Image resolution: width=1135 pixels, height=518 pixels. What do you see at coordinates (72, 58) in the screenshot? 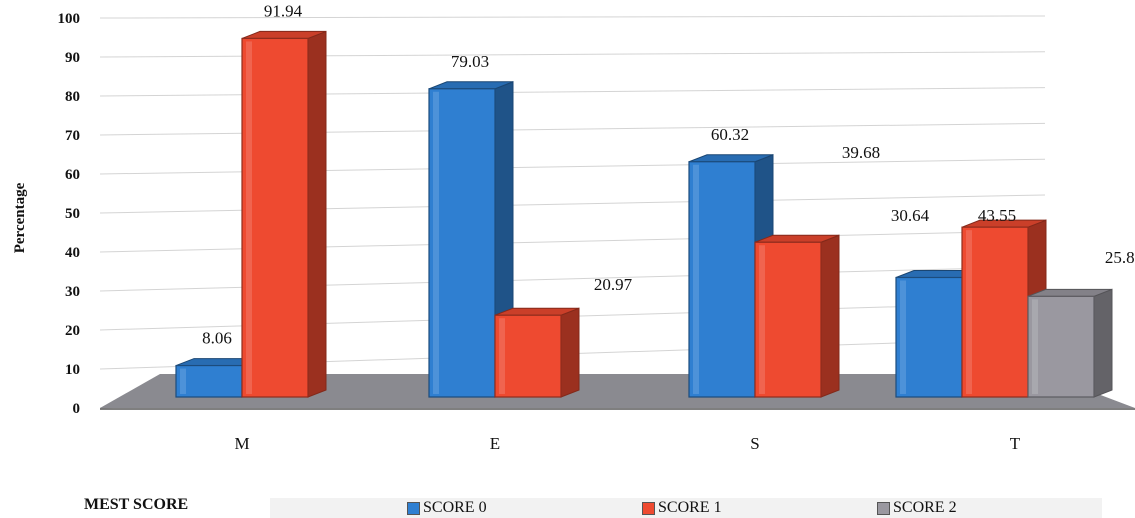
I see `y-tick-label: 90` at bounding box center [72, 58].